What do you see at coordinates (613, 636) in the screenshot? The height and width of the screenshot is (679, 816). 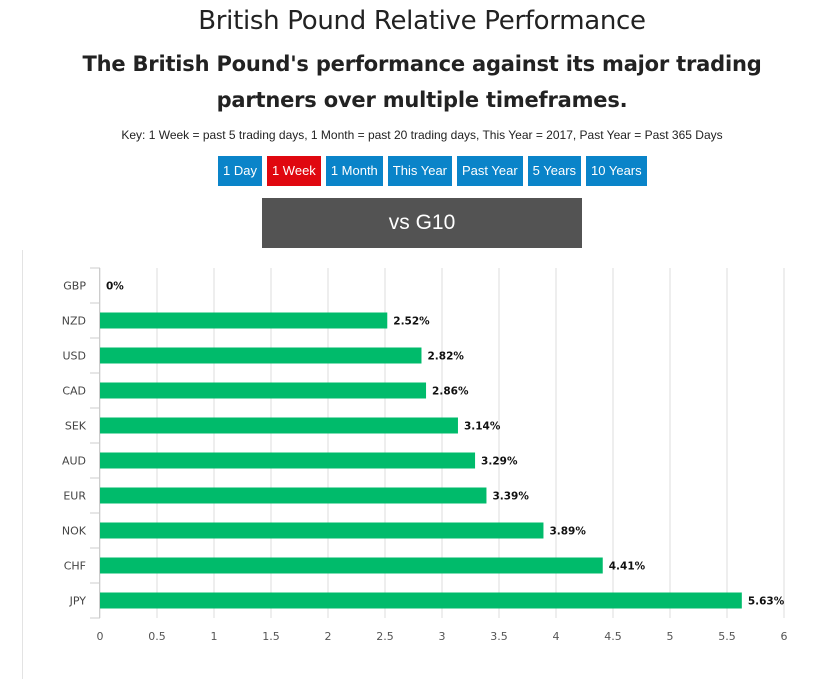 I see `x-tick-label: 4.5` at bounding box center [613, 636].